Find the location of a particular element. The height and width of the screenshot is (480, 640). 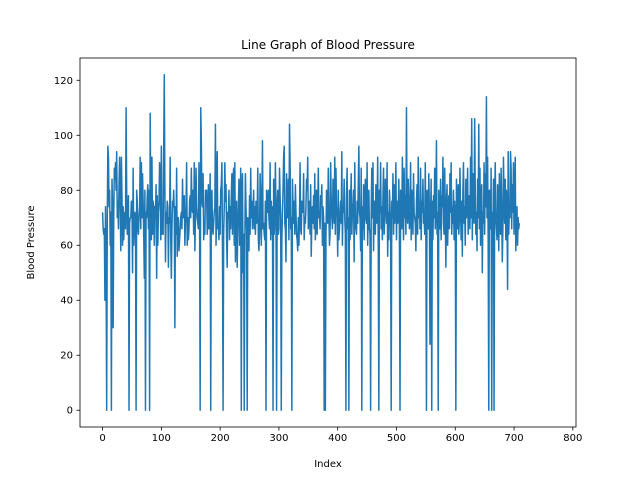

y-tick-label: 80 is located at coordinates (66, 191).